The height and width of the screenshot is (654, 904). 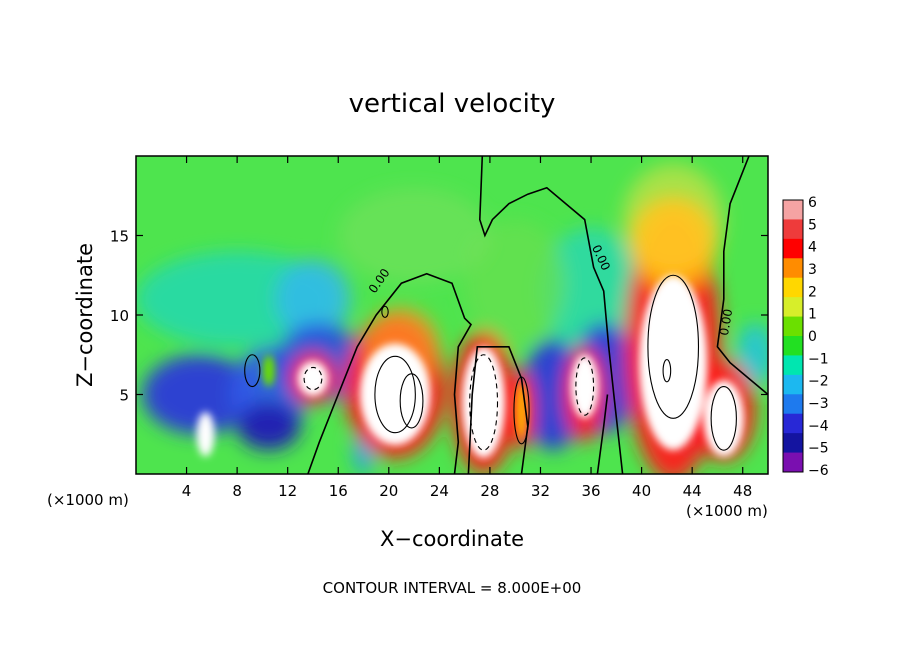 I want to click on x-tick-label: 4, so click(x=187, y=491).